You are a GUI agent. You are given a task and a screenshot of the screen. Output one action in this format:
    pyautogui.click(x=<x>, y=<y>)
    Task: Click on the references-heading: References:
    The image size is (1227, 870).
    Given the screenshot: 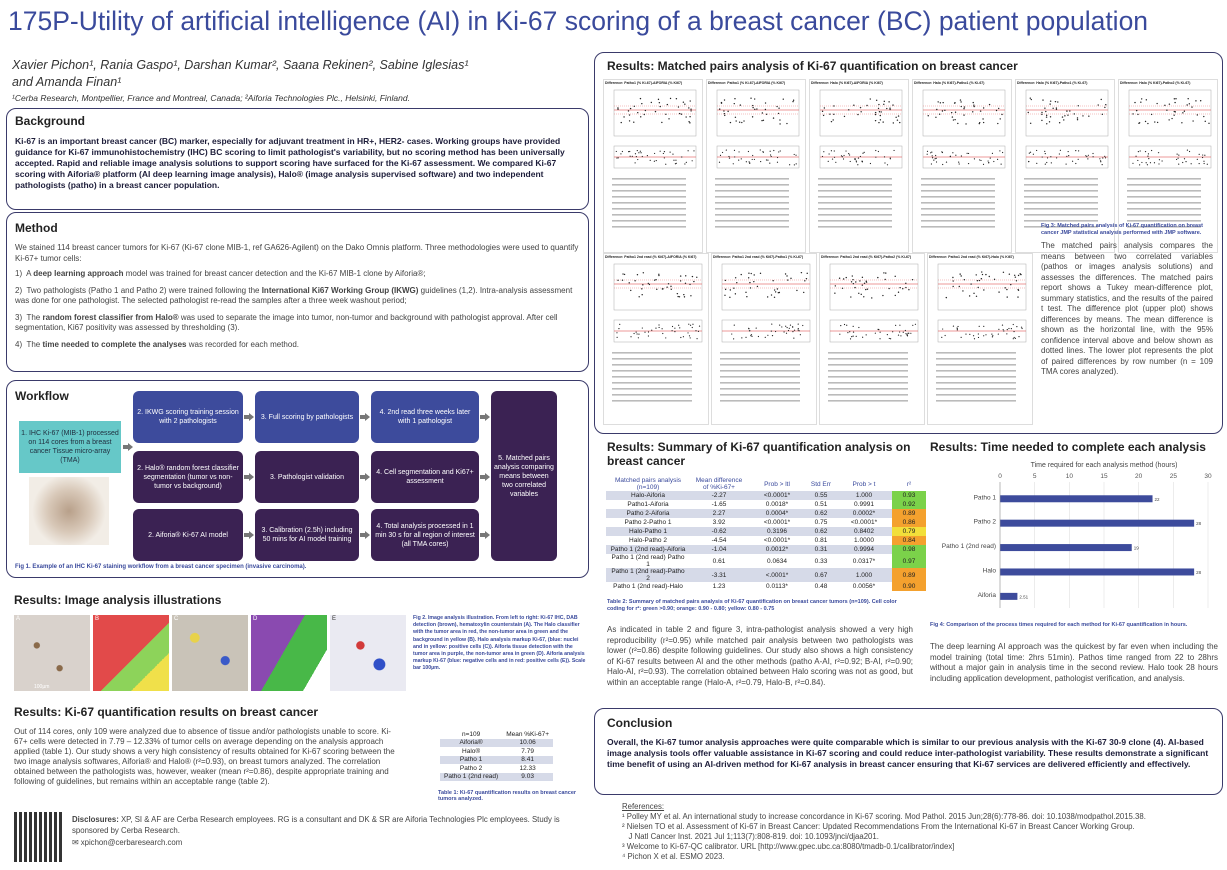 What is the action you would take?
    pyautogui.click(x=643, y=806)
    